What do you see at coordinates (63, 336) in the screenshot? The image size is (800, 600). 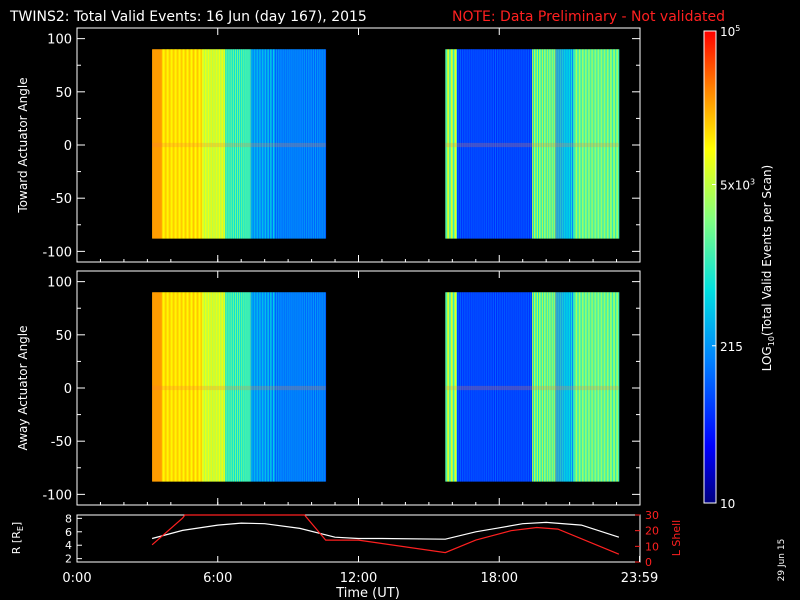 I see `y-tick-label: 50` at bounding box center [63, 336].